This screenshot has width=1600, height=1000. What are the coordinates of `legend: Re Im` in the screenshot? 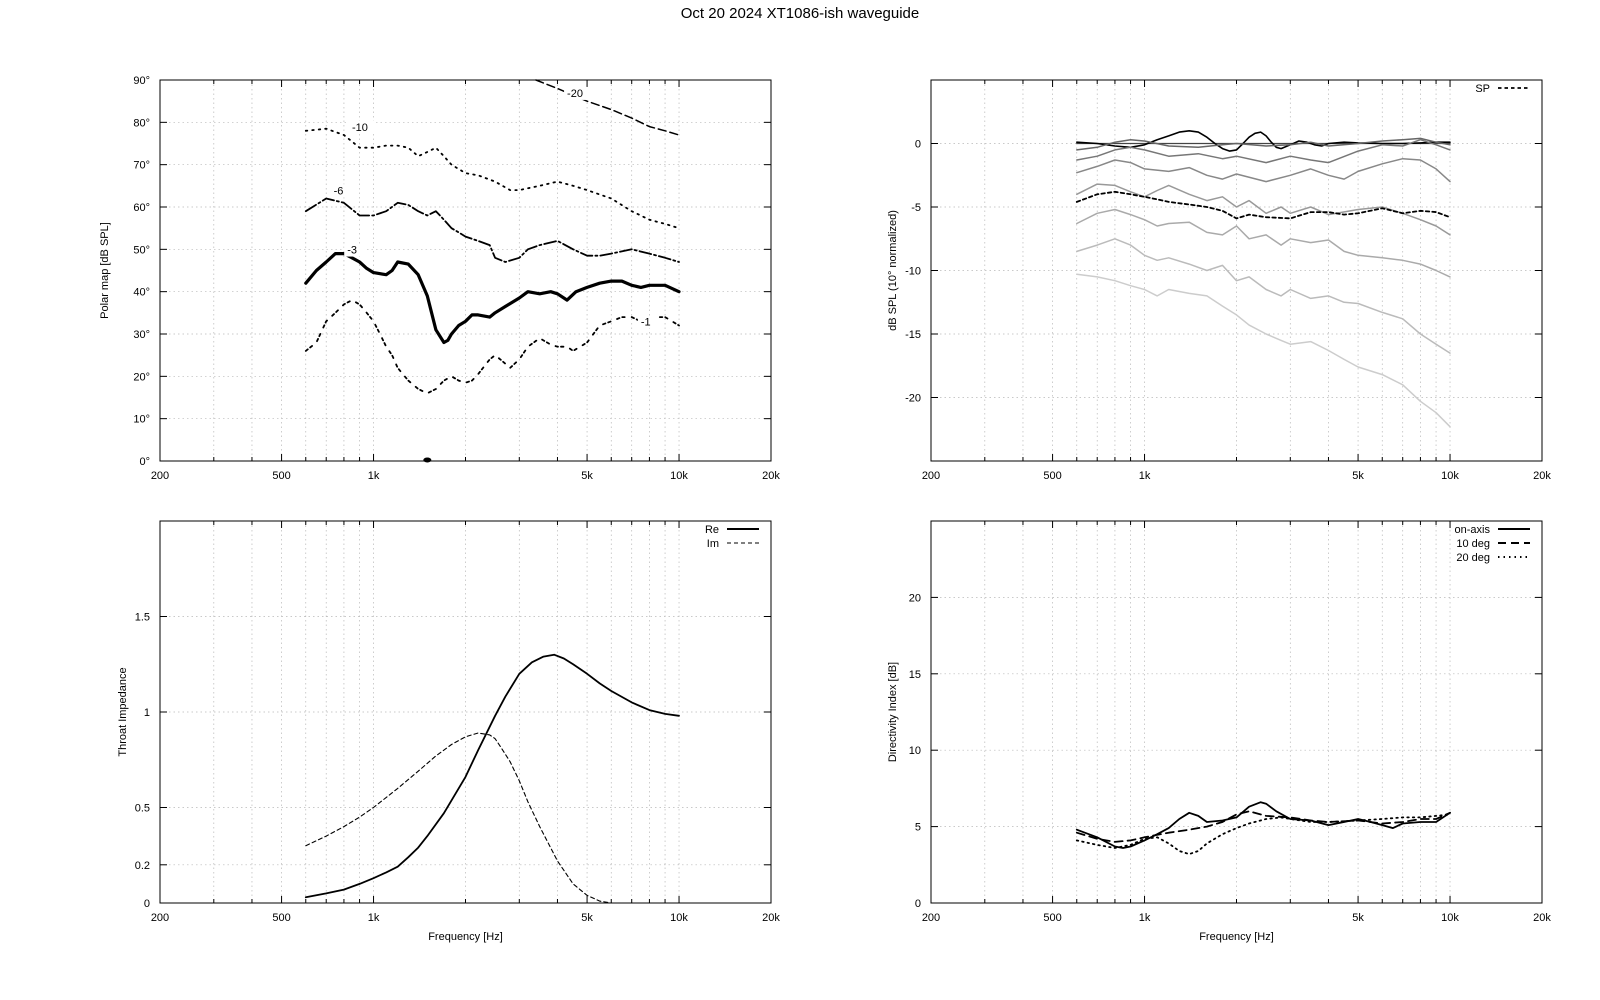 It's located at (732, 537).